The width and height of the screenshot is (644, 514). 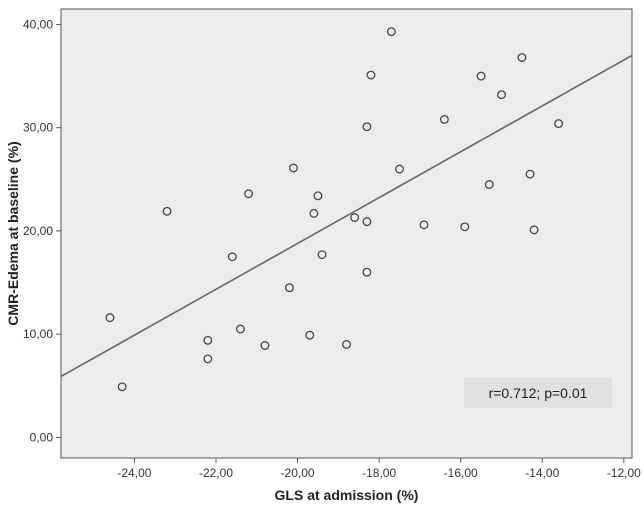 I want to click on x-tick-label: -14,00, so click(x=542, y=473).